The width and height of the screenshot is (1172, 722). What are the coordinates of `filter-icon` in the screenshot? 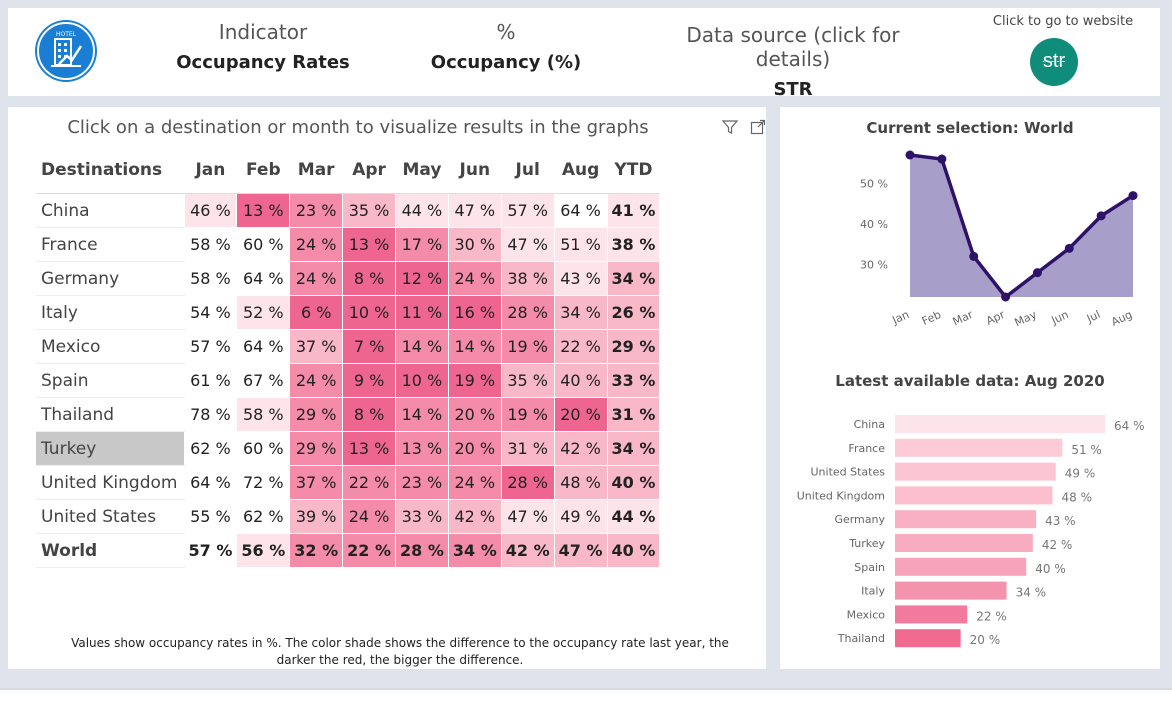 It's located at (730, 129).